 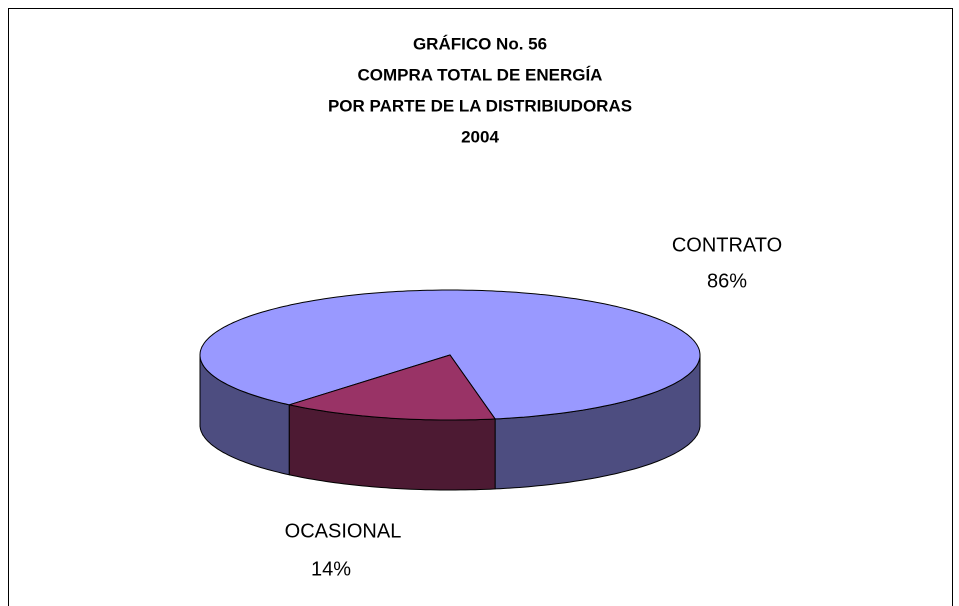 What do you see at coordinates (727, 281) in the screenshot?
I see `slice-value-label: 86%` at bounding box center [727, 281].